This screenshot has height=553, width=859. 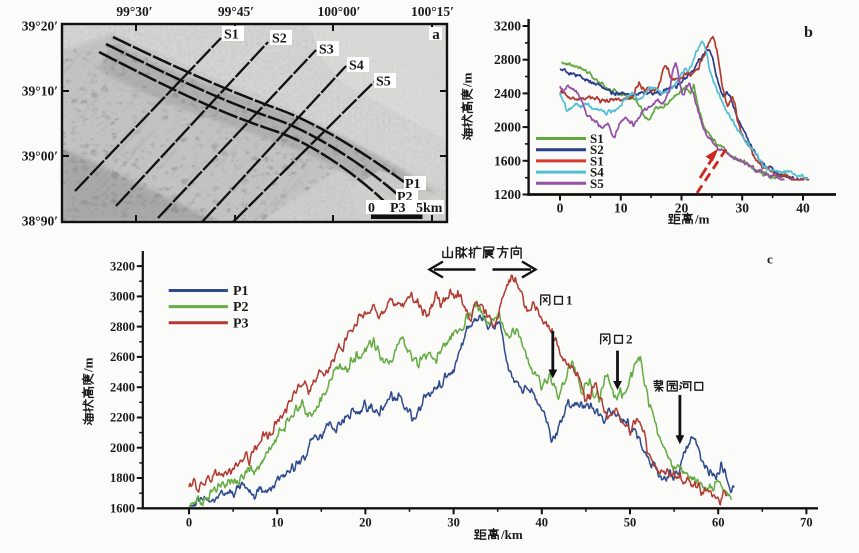 I want to click on svg-text: b, so click(x=808, y=32).